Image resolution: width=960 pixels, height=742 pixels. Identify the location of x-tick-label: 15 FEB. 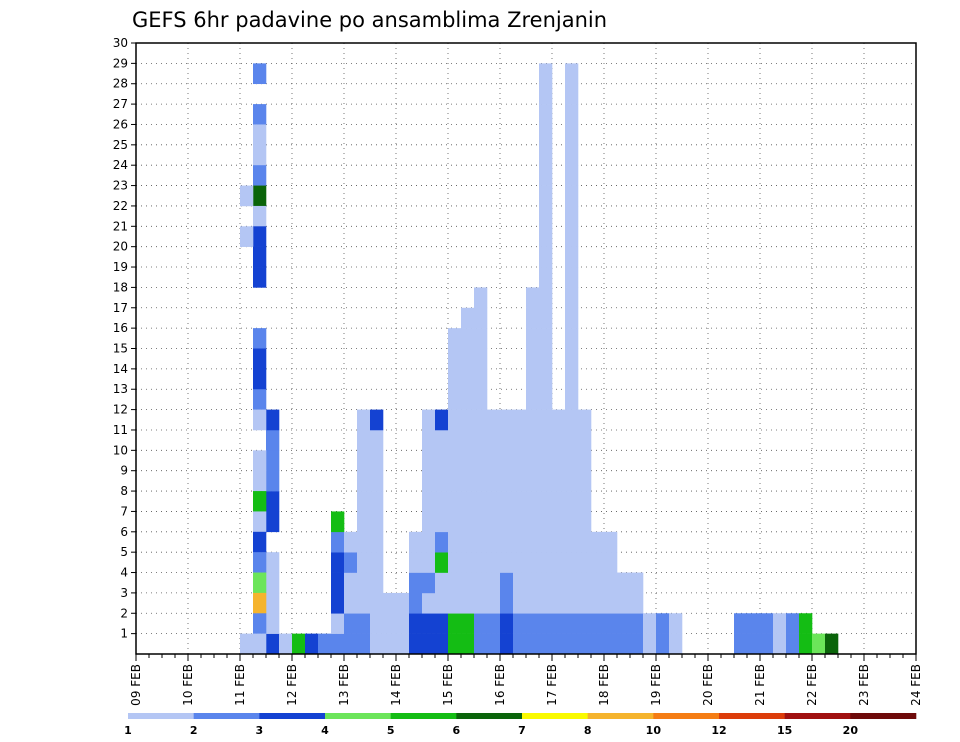
(448, 685).